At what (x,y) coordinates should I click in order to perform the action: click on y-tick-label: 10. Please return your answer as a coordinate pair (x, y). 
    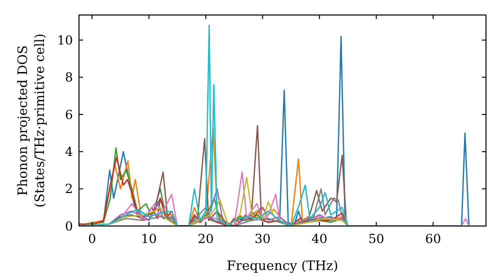
    Looking at the image, I should click on (65, 40).